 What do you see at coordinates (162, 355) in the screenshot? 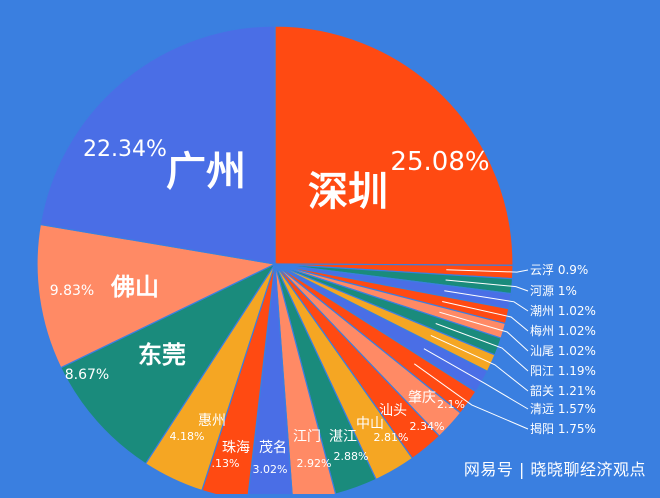
I see `slice-name-label: 东莞` at bounding box center [162, 355].